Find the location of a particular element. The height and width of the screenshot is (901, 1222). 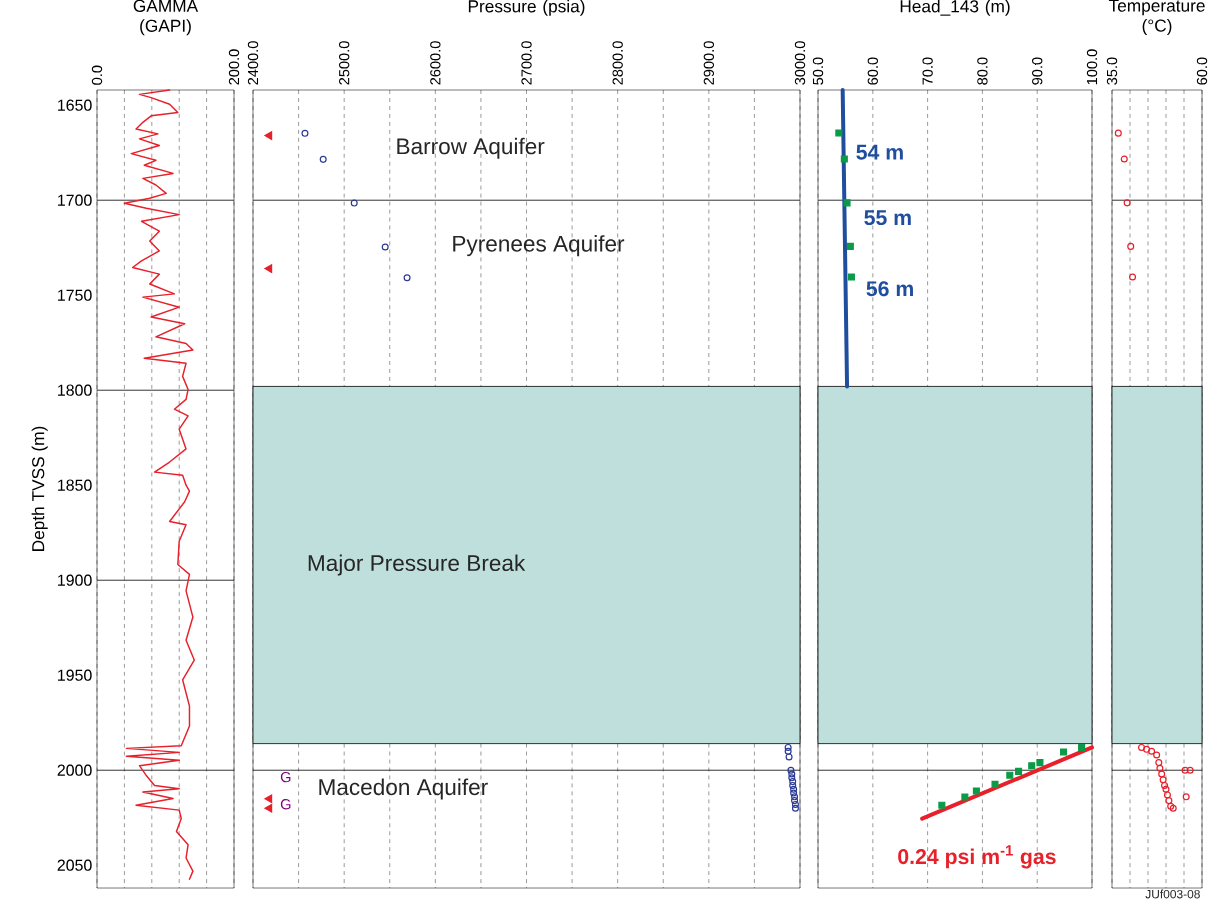

x-tick-label: 70.0 is located at coordinates (927, 71).